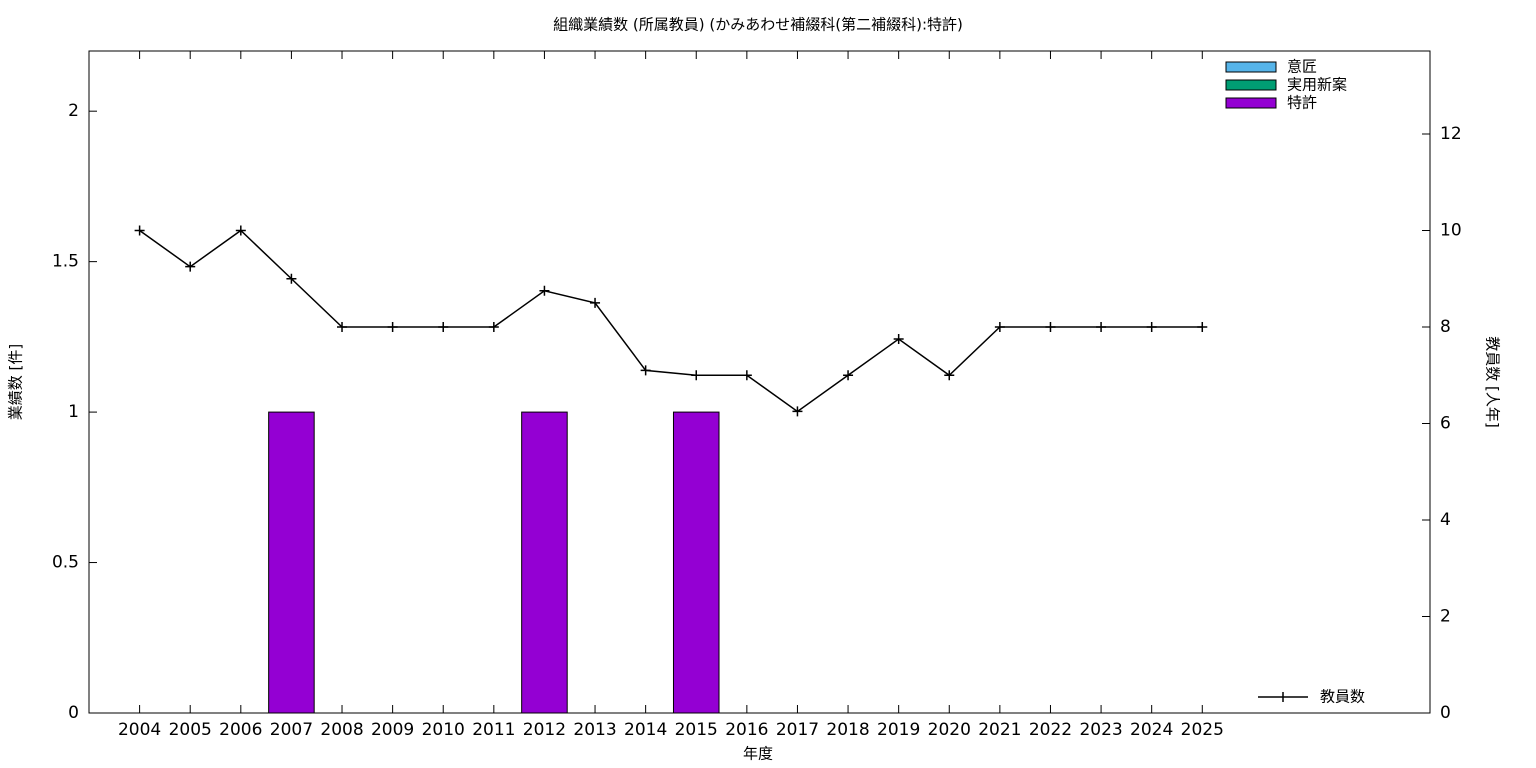  What do you see at coordinates (291, 730) in the screenshot?
I see `x-tick-label: 2007` at bounding box center [291, 730].